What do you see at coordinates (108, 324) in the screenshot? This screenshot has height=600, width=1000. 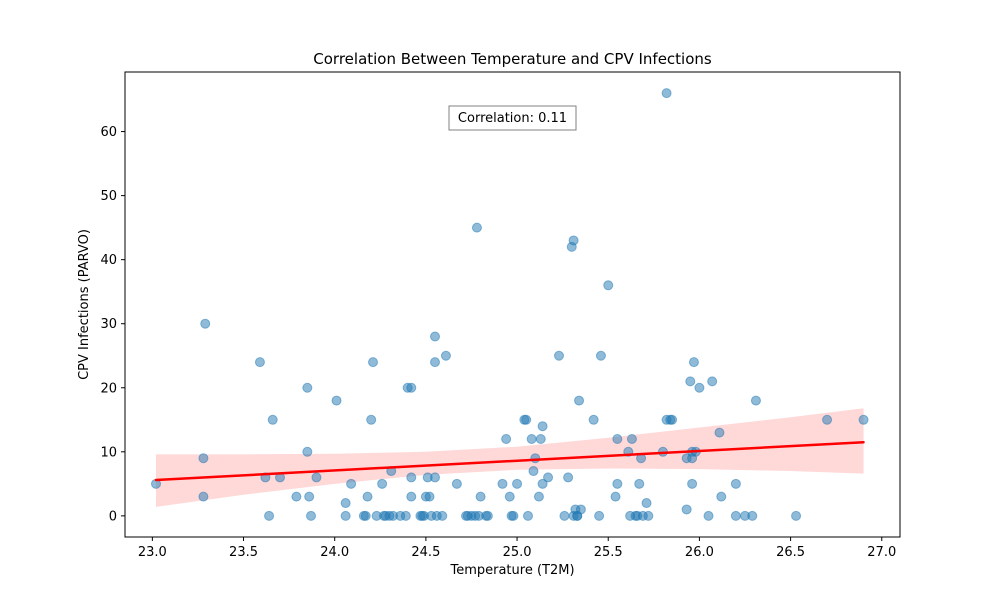 I see `y-tick-label: 30` at bounding box center [108, 324].